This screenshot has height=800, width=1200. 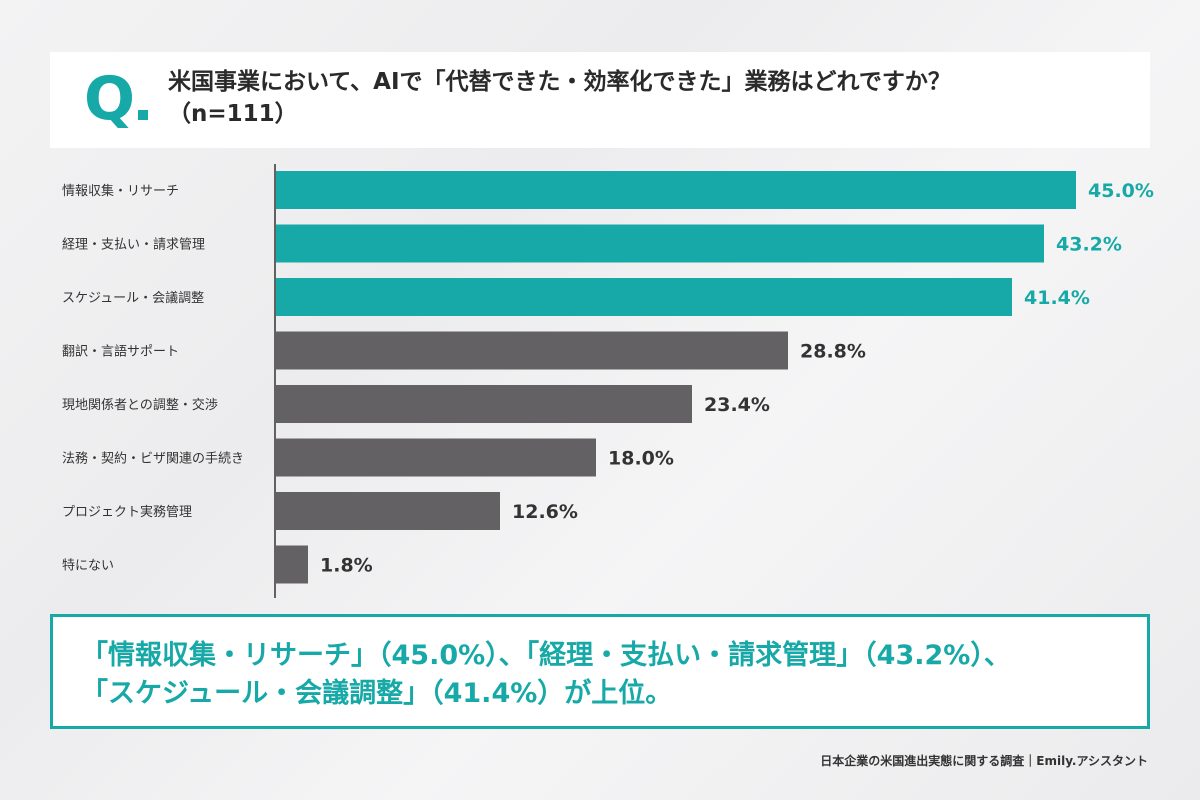 I want to click on question-sample-size: （n=111）, so click(x=233, y=114).